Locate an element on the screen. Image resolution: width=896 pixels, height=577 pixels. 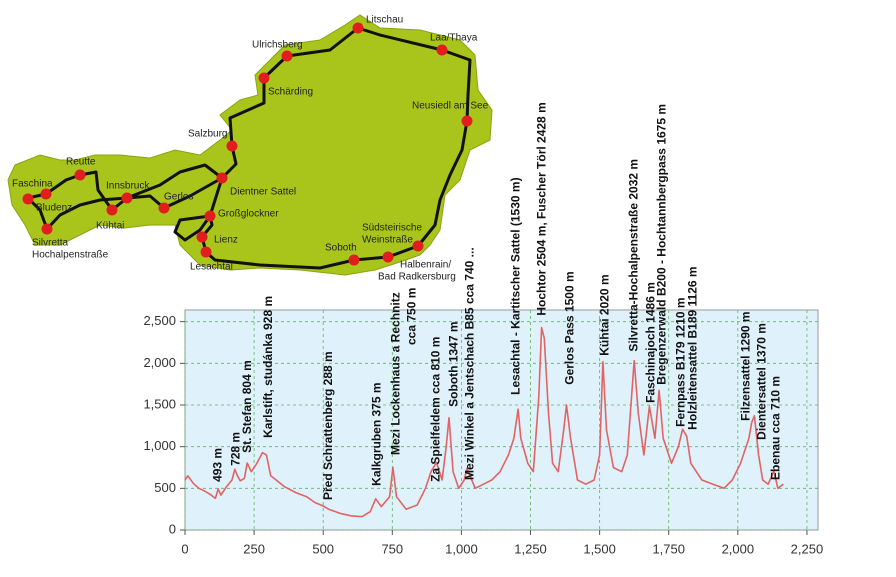
annotation: 493 m is located at coordinates (217, 465).